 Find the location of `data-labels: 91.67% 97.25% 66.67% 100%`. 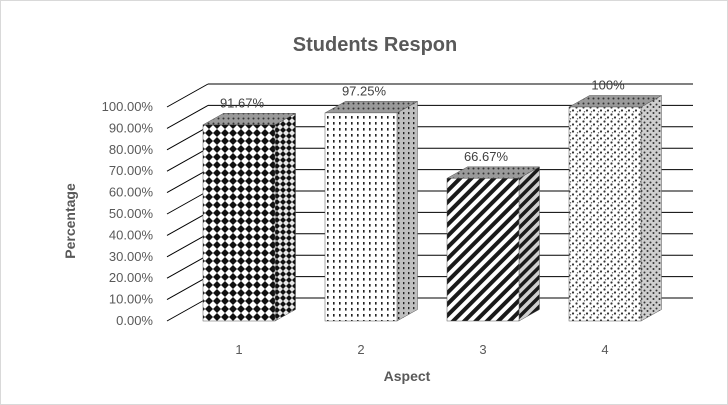

data-labels: 91.67% 97.25% 66.67% 100% is located at coordinates (422, 121).